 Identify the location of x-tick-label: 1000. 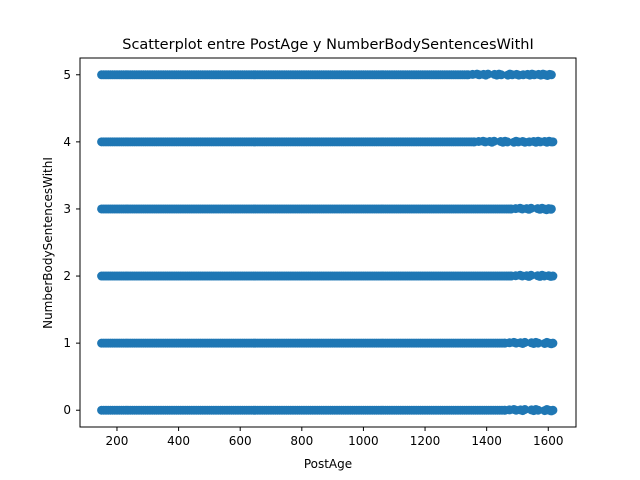
(363, 441).